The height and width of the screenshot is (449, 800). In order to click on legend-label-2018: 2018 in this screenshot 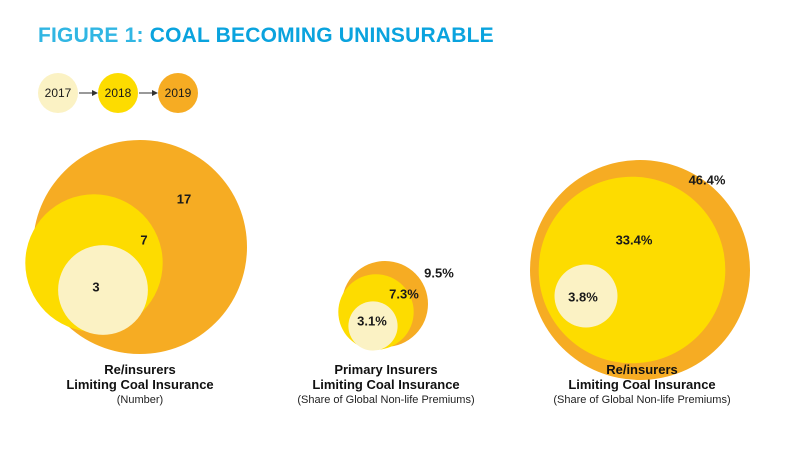, I will do `click(118, 93)`.